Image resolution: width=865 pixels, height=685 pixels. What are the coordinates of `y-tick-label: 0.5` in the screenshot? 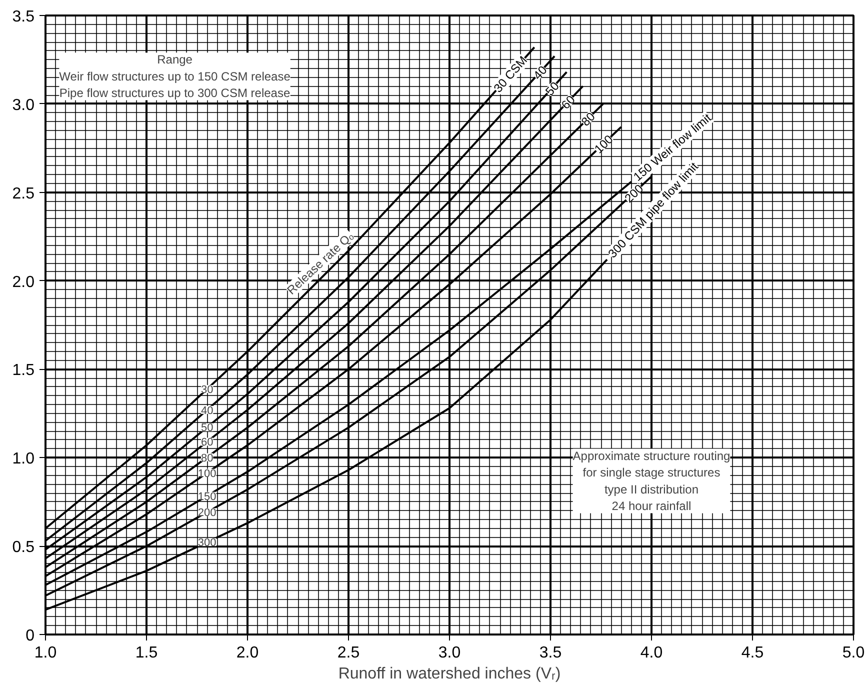 It's located at (23, 547).